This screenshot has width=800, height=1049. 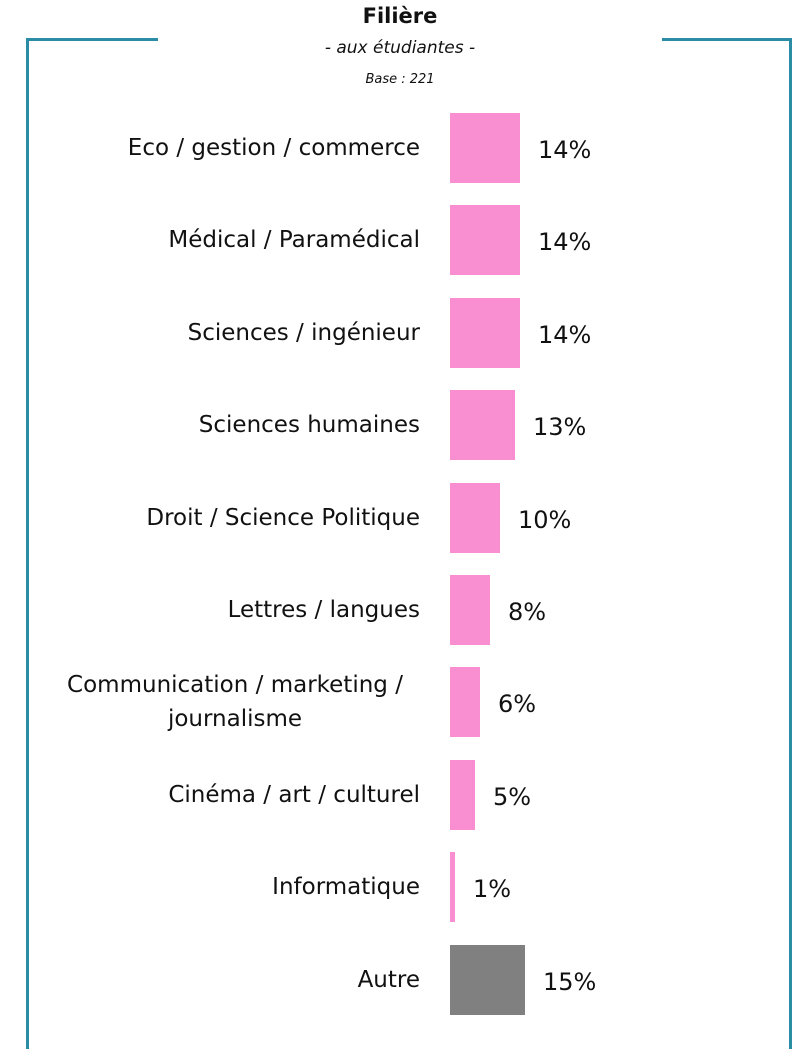 What do you see at coordinates (400, 16) in the screenshot?
I see `chart-title: Filière` at bounding box center [400, 16].